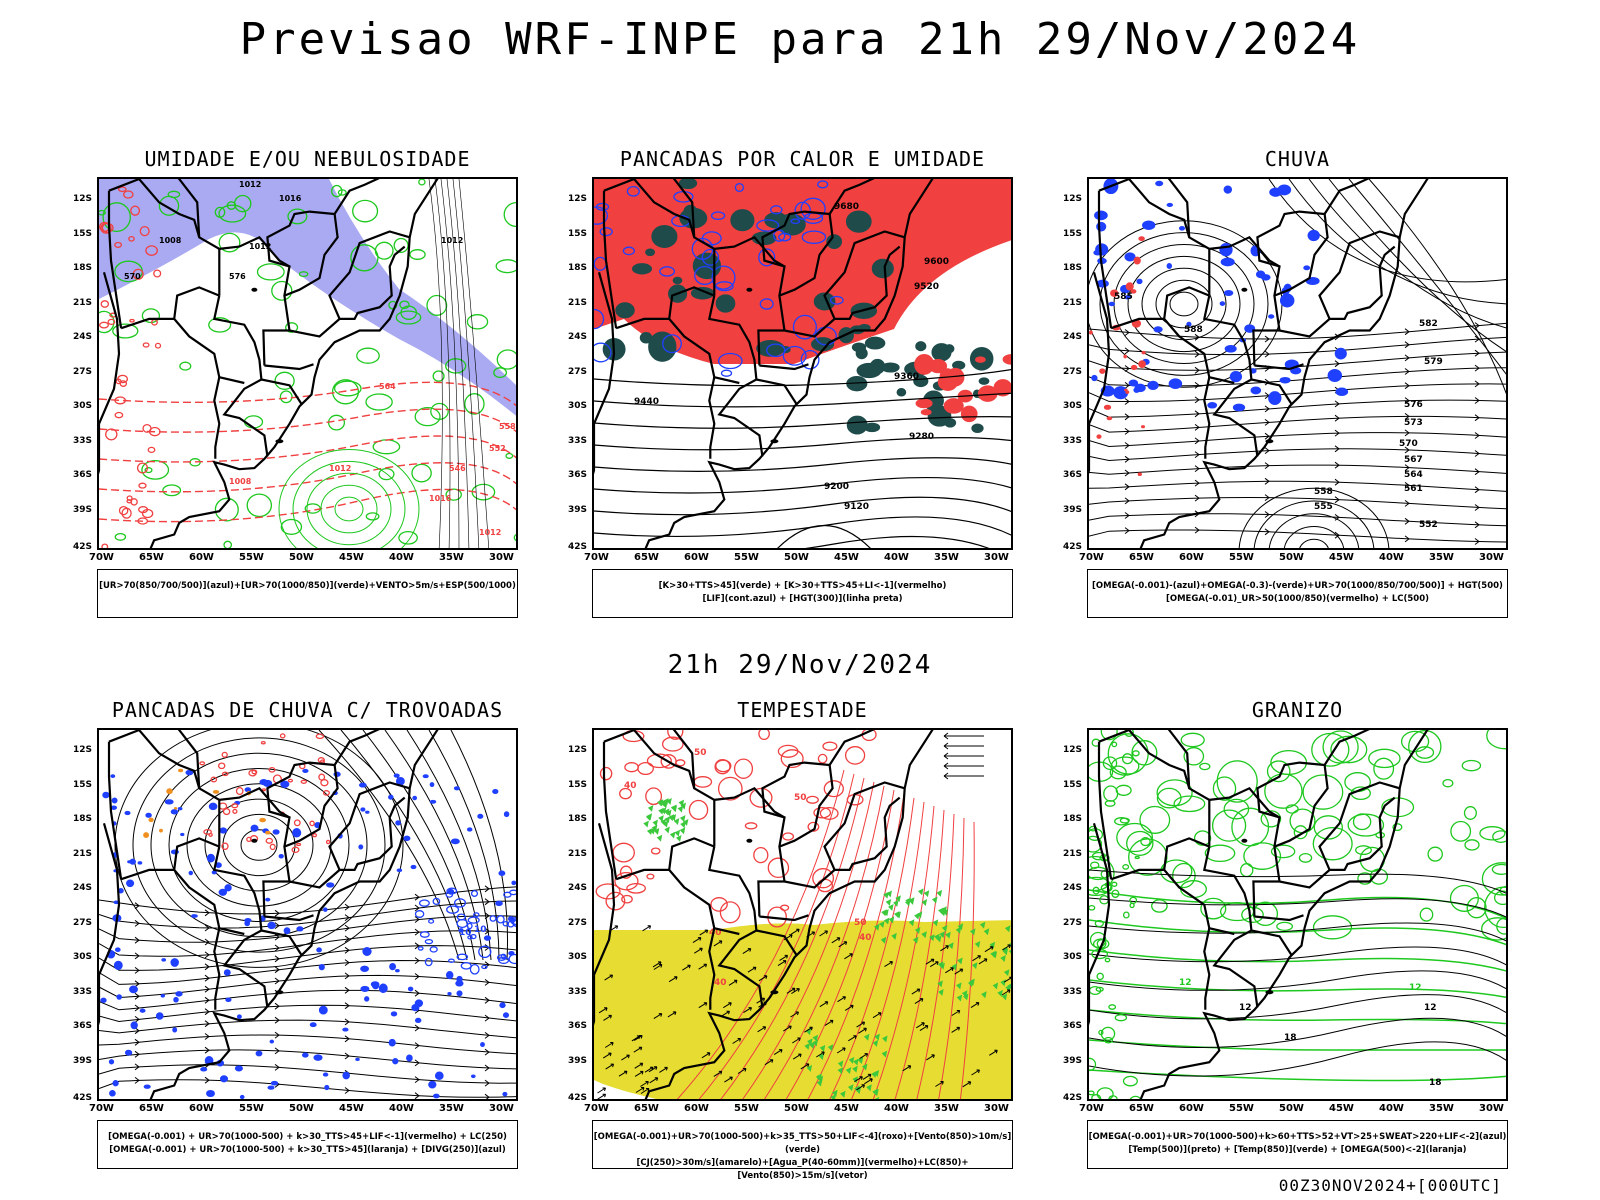 The height and width of the screenshot is (1200, 1600). Describe the element at coordinates (896, 557) in the screenshot. I see `lon-tick-label: 40W` at that location.